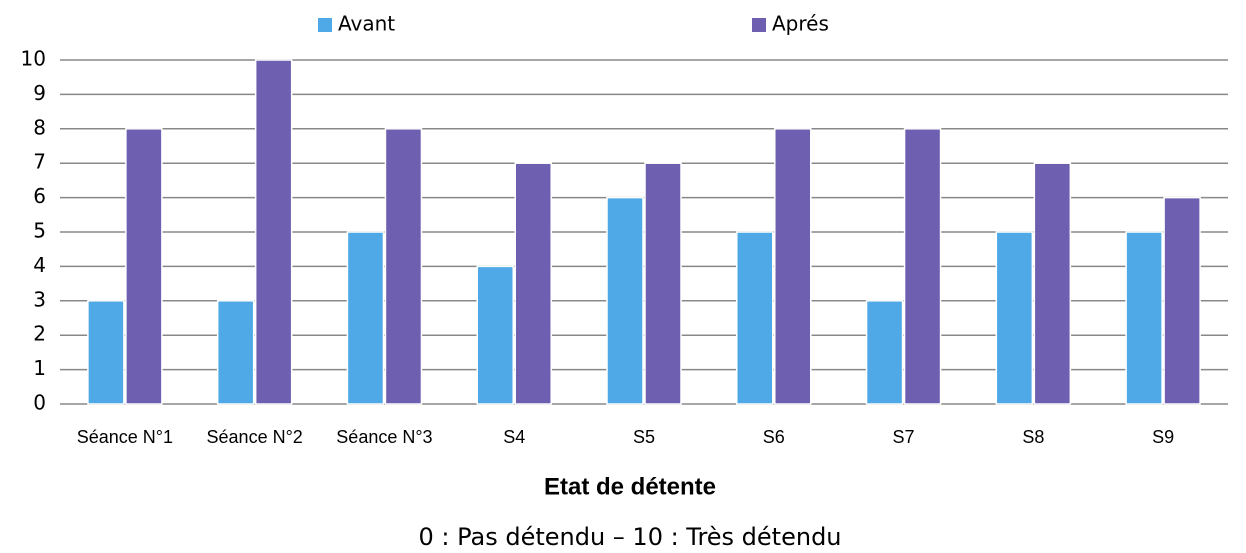 The image size is (1246, 553). What do you see at coordinates (800, 24) in the screenshot?
I see `legend-label: Aprés` at bounding box center [800, 24].